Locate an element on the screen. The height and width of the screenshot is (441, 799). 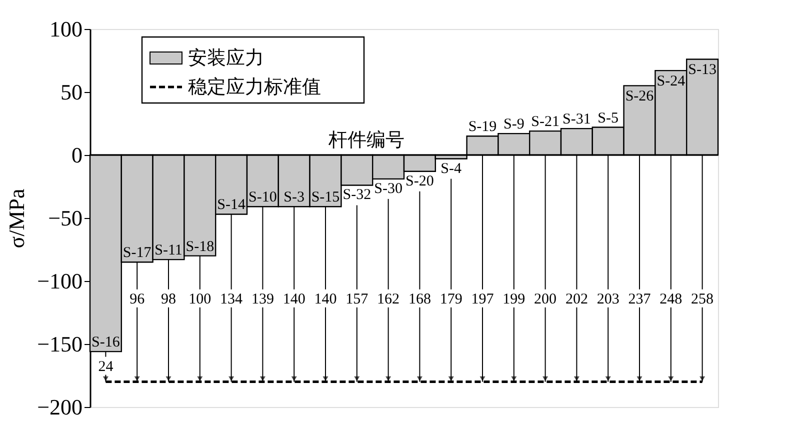
annotation: 199 is located at coordinates (514, 299).